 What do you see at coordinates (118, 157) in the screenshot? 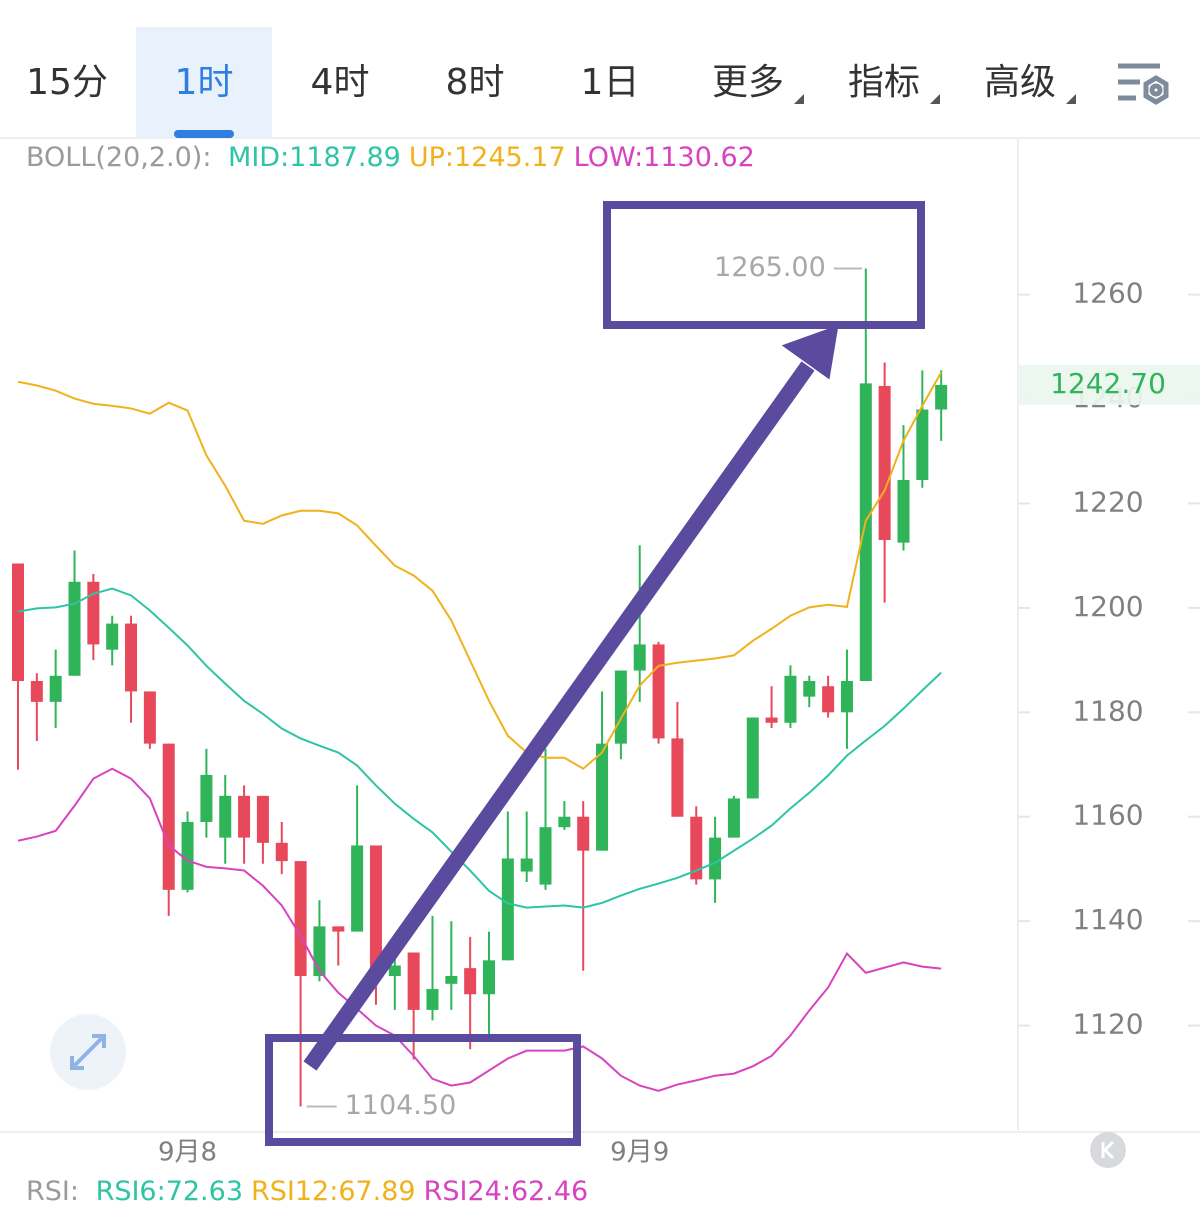
I see `indicator-label: BOLL(20,2.0):` at bounding box center [118, 157].